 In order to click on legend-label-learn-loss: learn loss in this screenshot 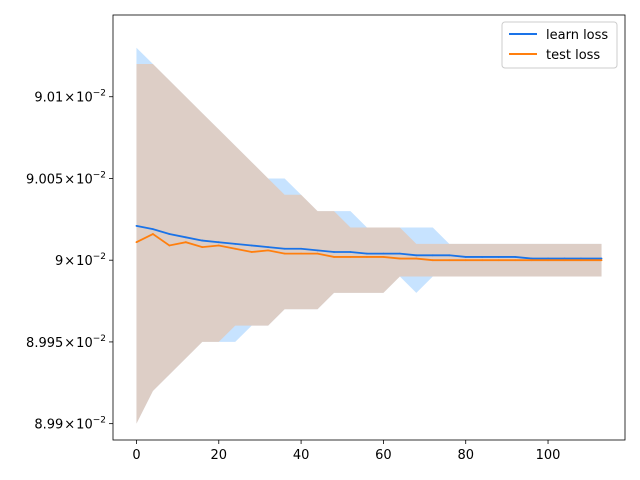, I will do `click(577, 35)`.